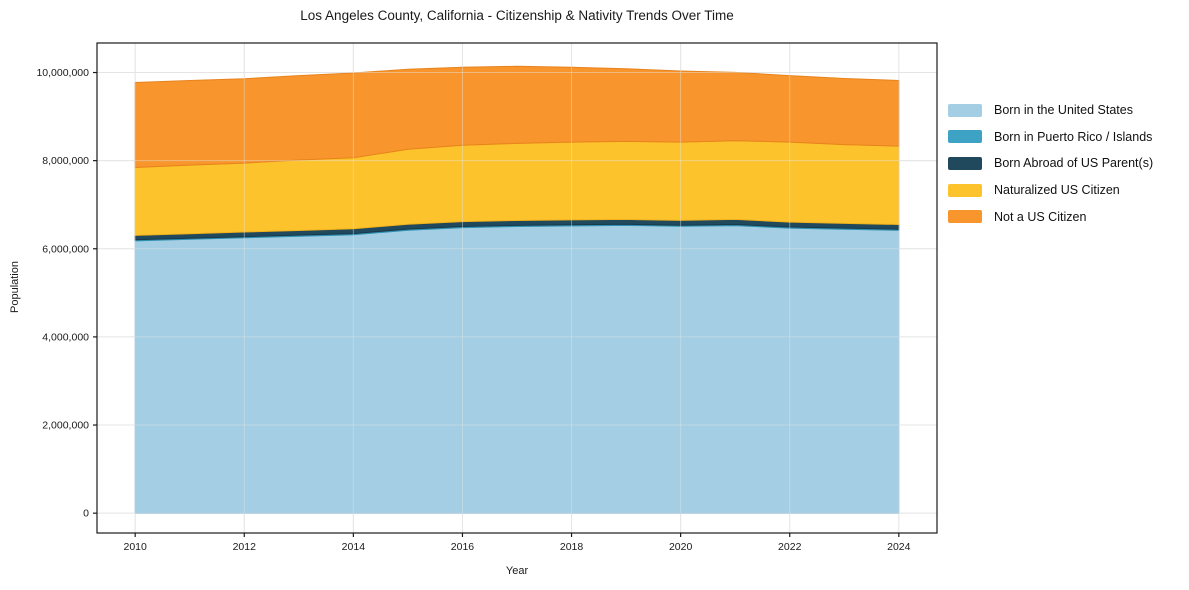 The height and width of the screenshot is (590, 1189). What do you see at coordinates (1040, 216) in the screenshot?
I see `legend-label: Not a US Citizen` at bounding box center [1040, 216].